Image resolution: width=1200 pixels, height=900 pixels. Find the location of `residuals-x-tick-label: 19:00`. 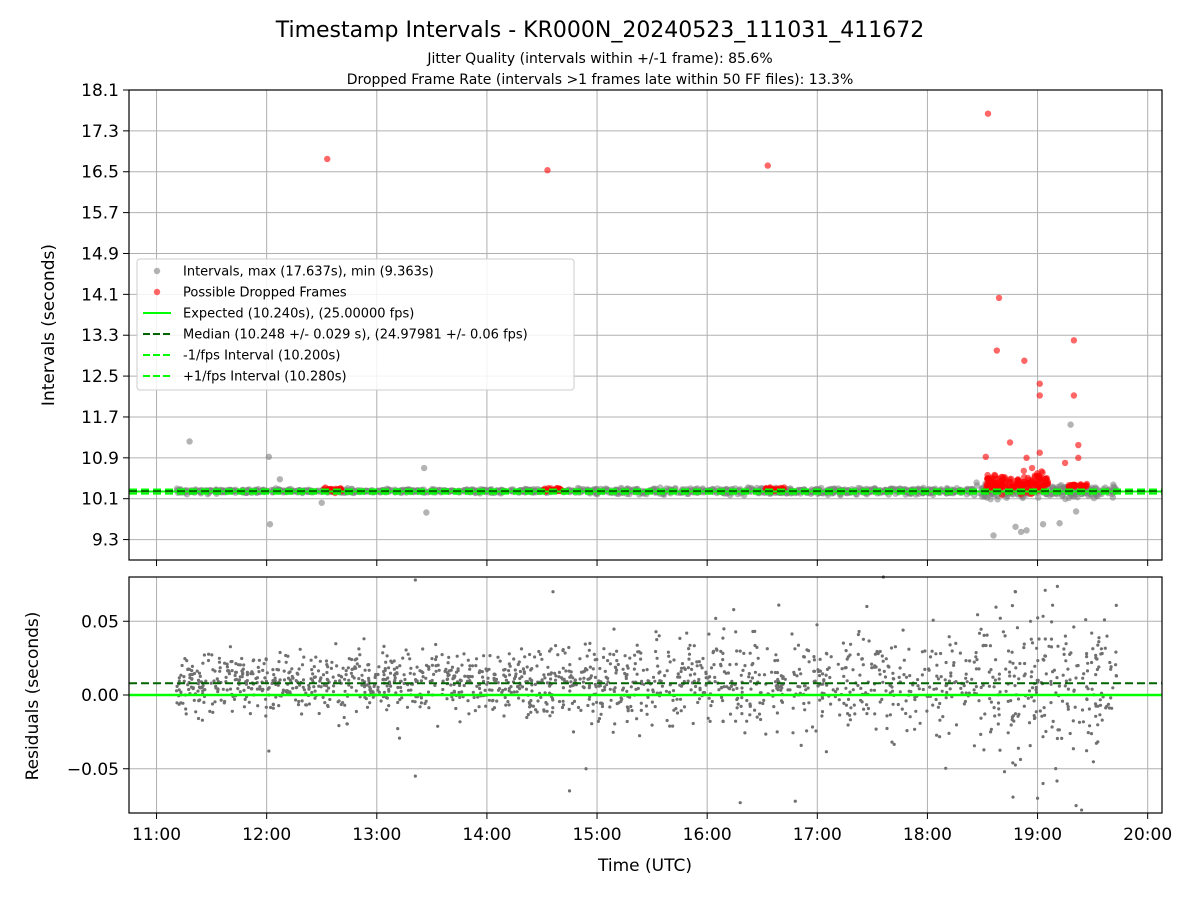

residuals-x-tick-label: 19:00 is located at coordinates (1037, 835).